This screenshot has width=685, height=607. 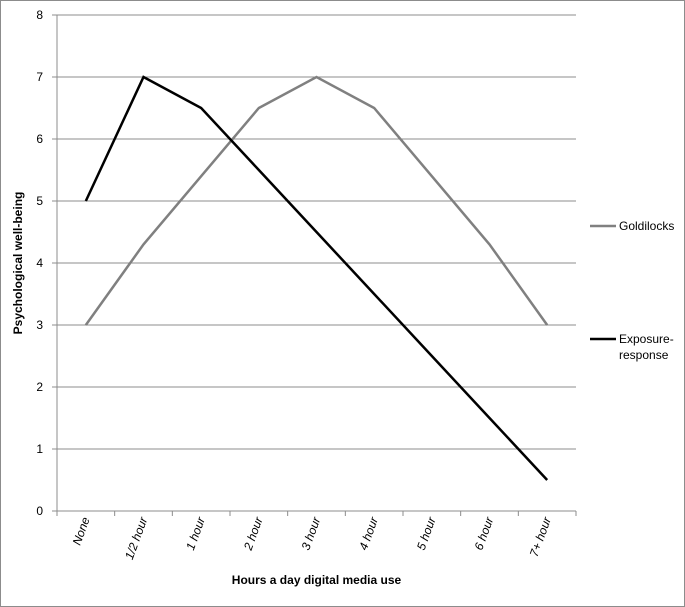 What do you see at coordinates (632, 290) in the screenshot?
I see `legend: Goldilocks Exposure-response` at bounding box center [632, 290].